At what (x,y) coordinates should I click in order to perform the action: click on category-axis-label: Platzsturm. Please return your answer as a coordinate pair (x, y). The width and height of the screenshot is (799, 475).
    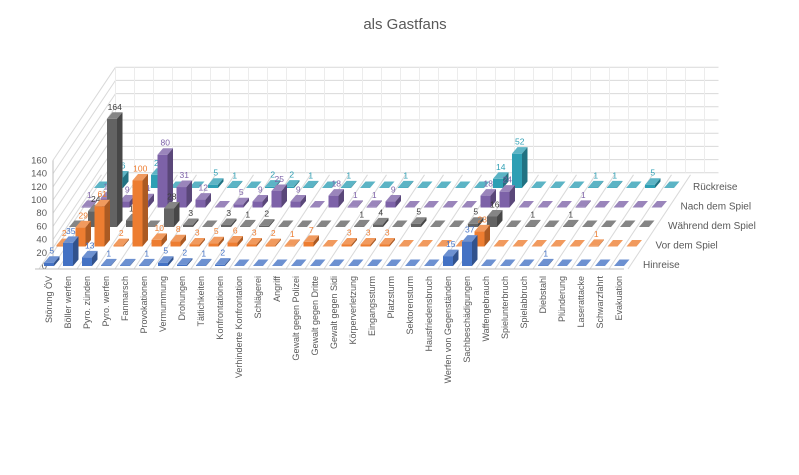
    Looking at the image, I should click on (391, 297).